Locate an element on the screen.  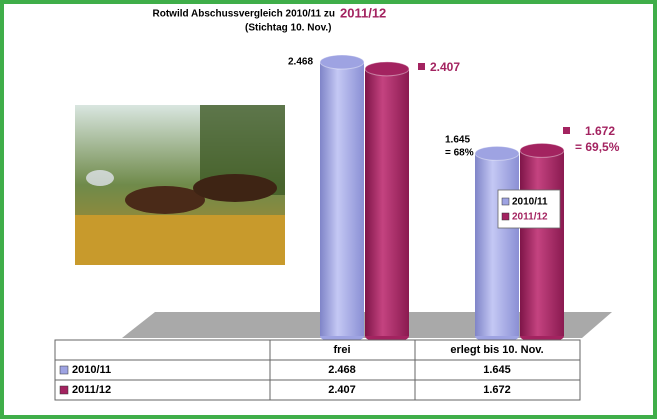
legend-label: 2010/11 is located at coordinates (530, 202).